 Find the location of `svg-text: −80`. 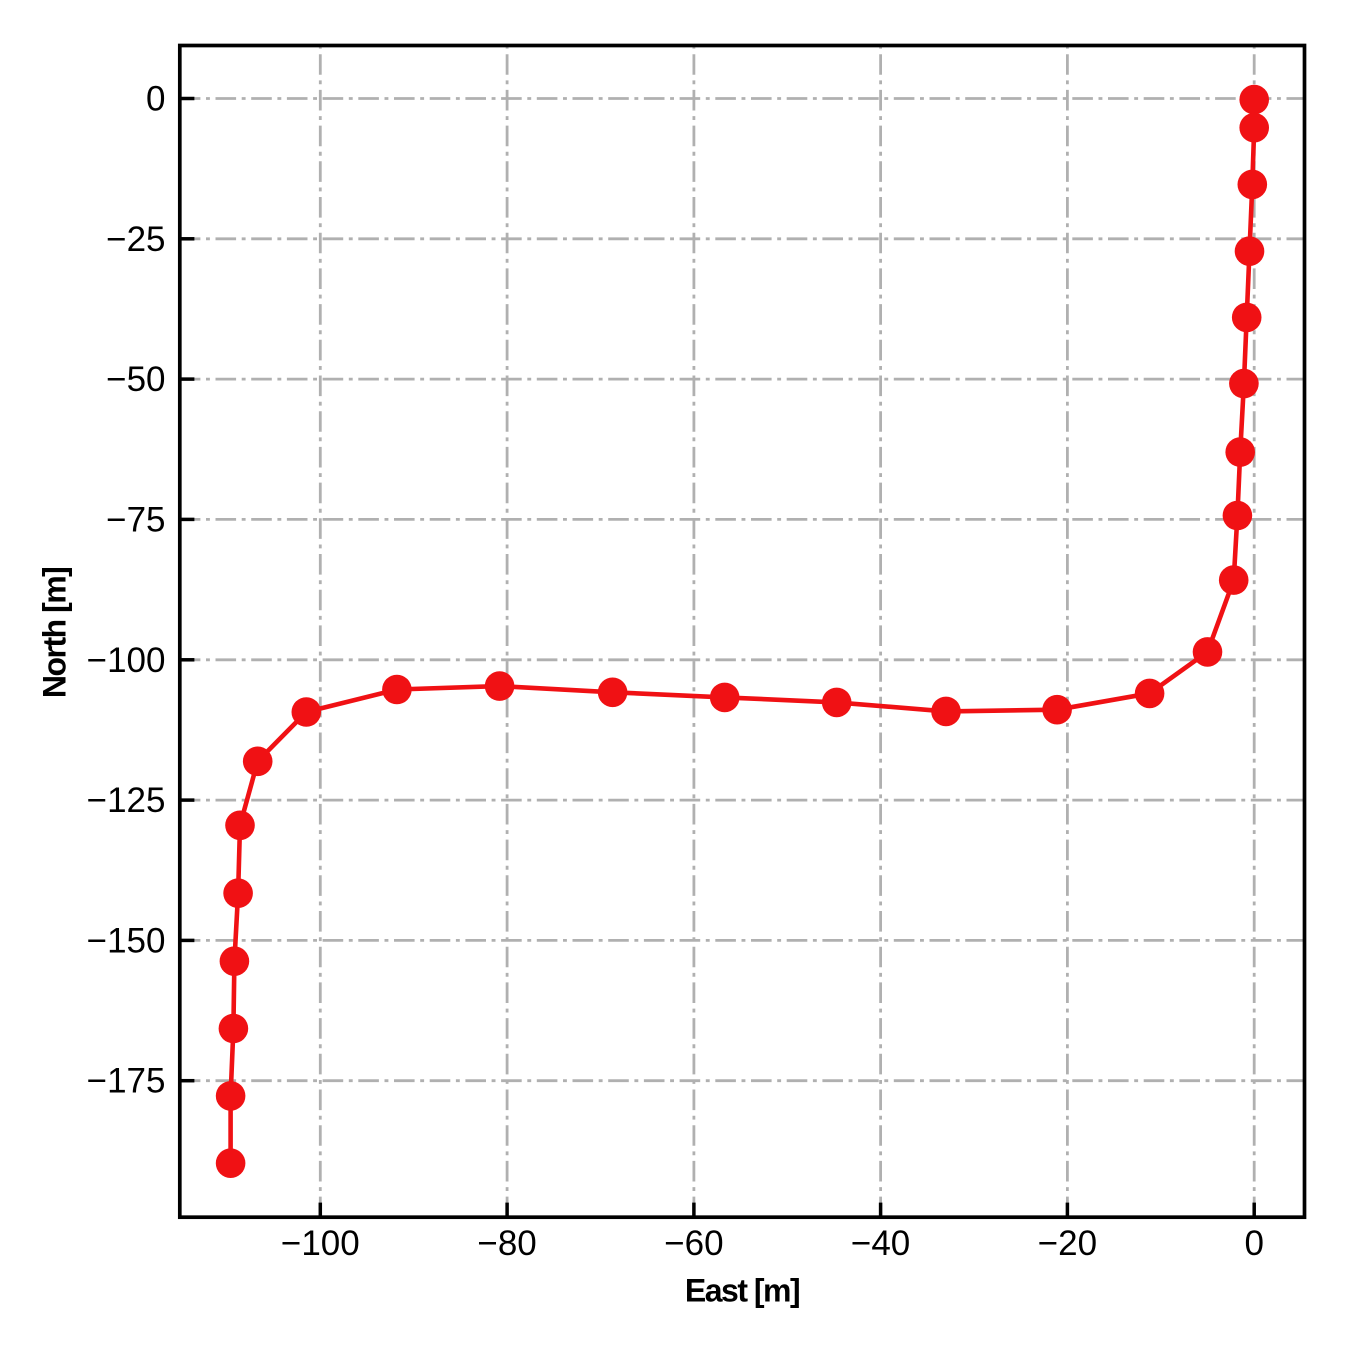

svg-text: −80 is located at coordinates (506, 1243).